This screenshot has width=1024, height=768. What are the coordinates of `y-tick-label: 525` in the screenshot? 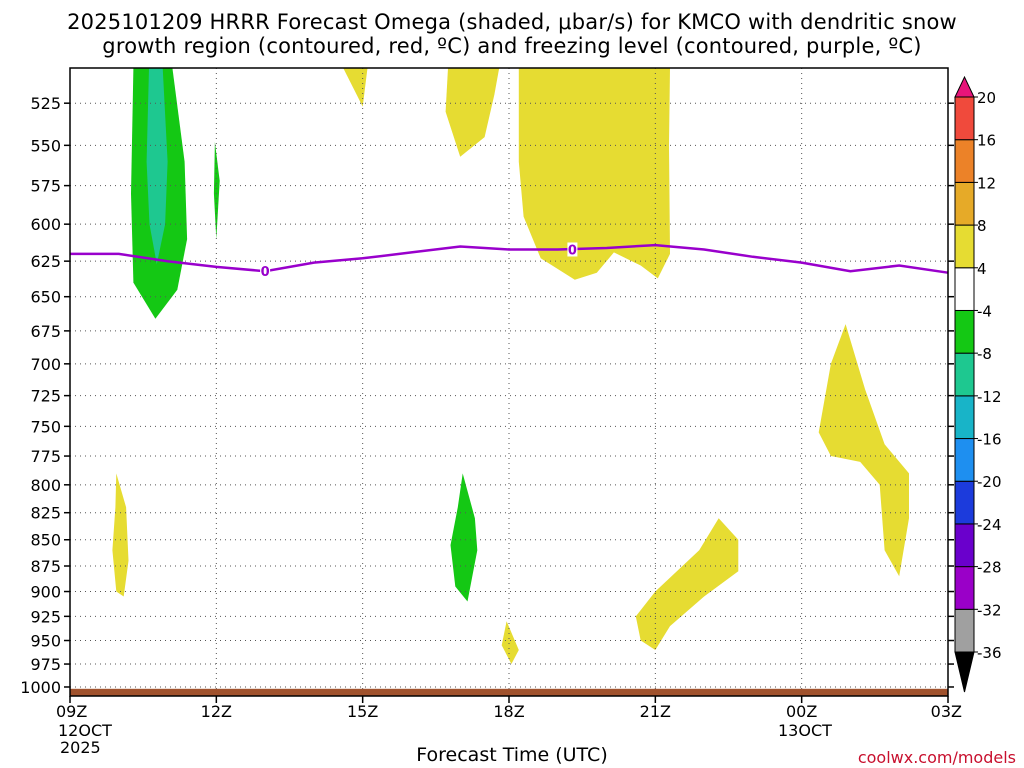 It's located at (45, 103).